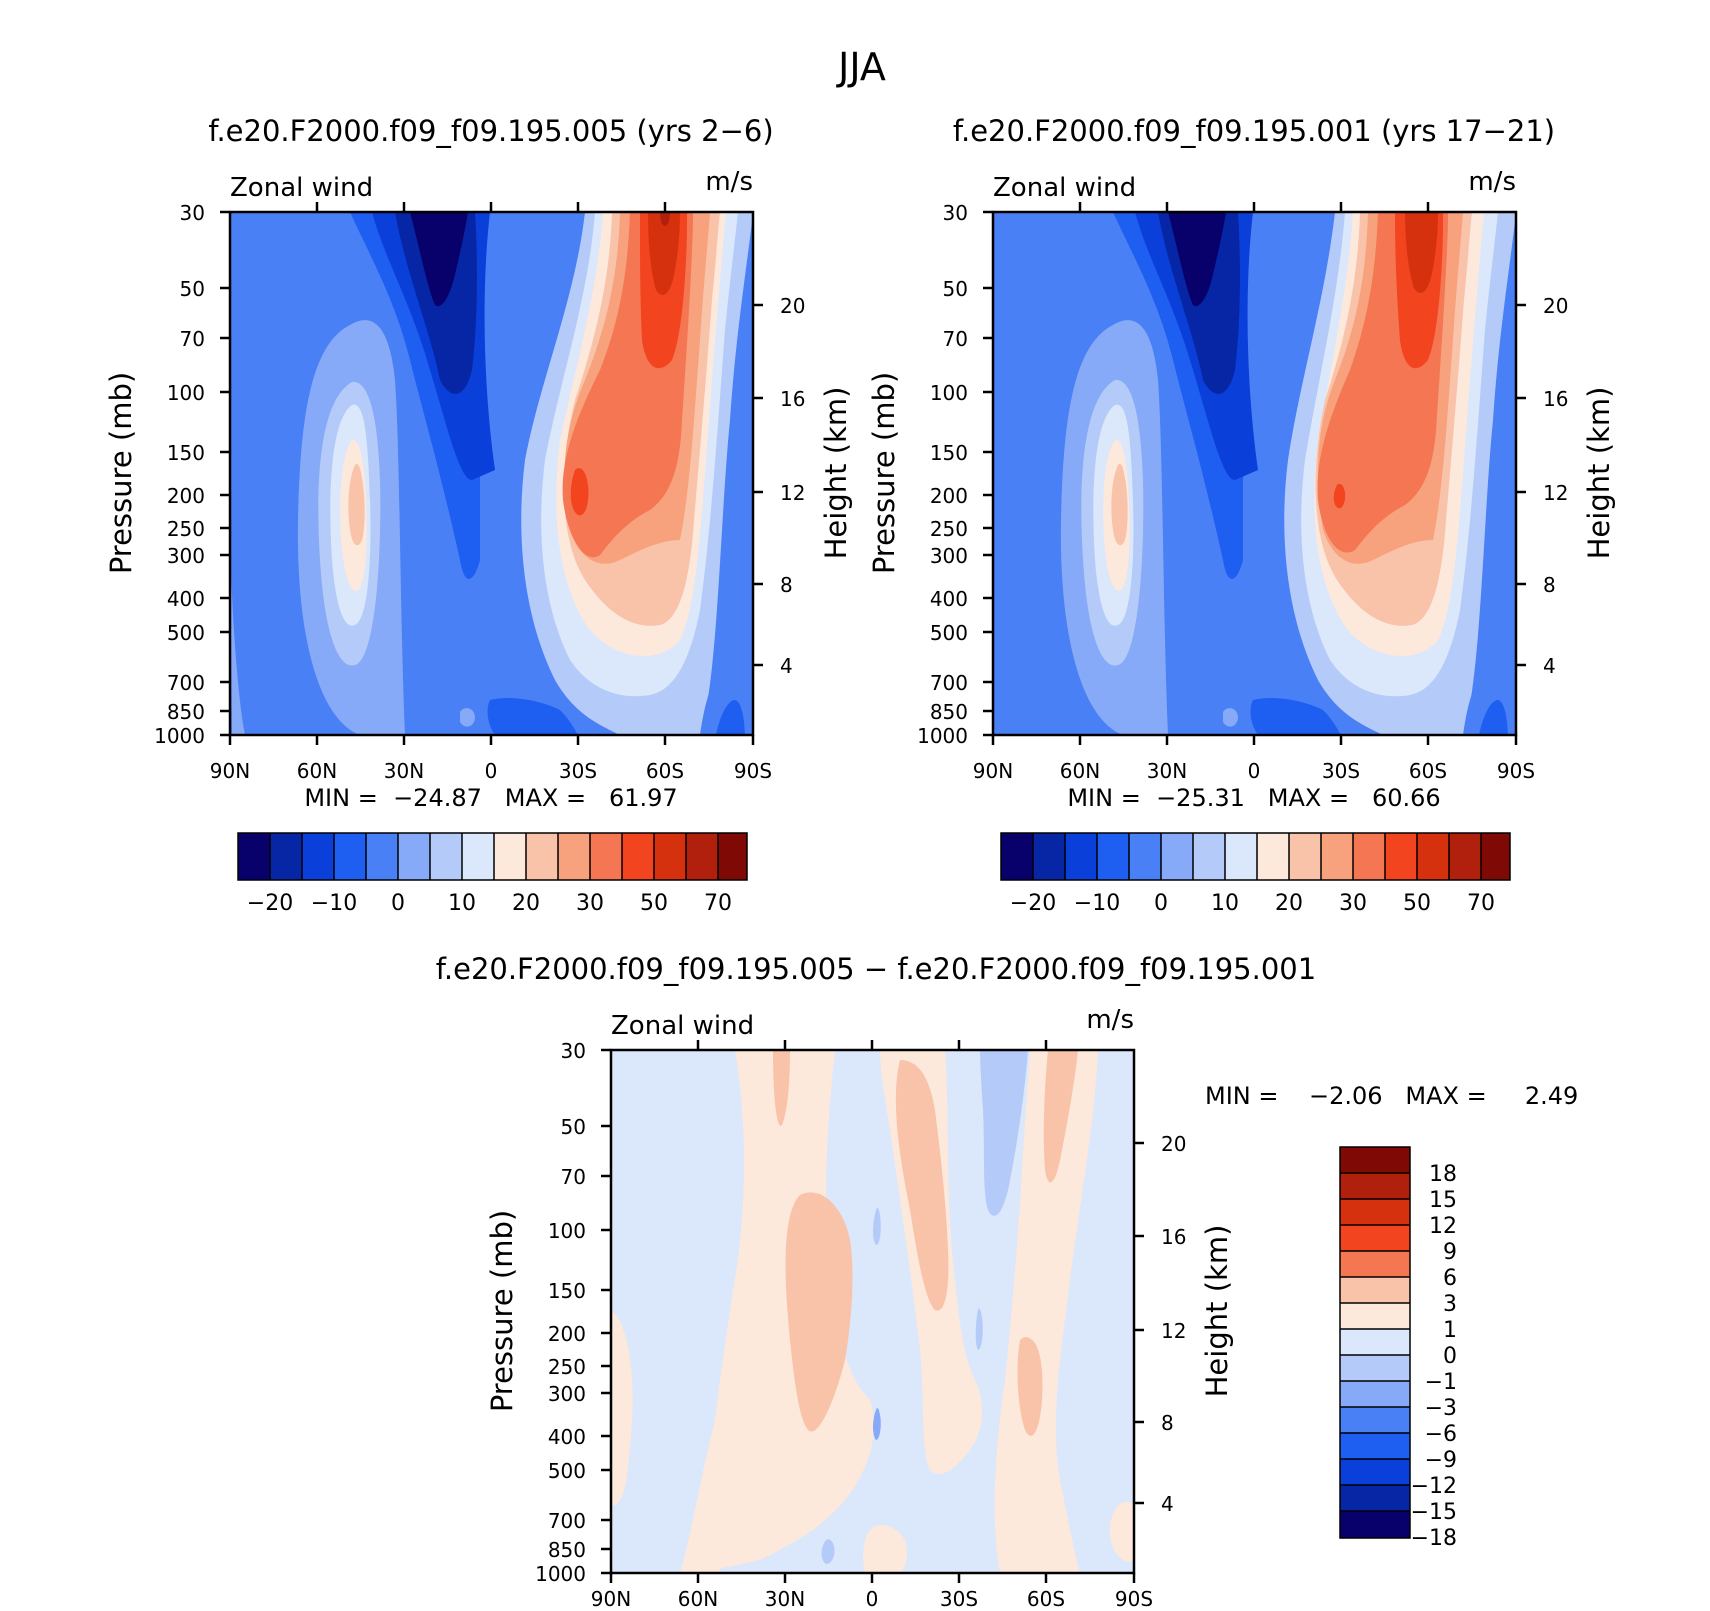 This screenshot has height=1611, width=1710. I want to click on contour-pos-e, so click(706, 1511).